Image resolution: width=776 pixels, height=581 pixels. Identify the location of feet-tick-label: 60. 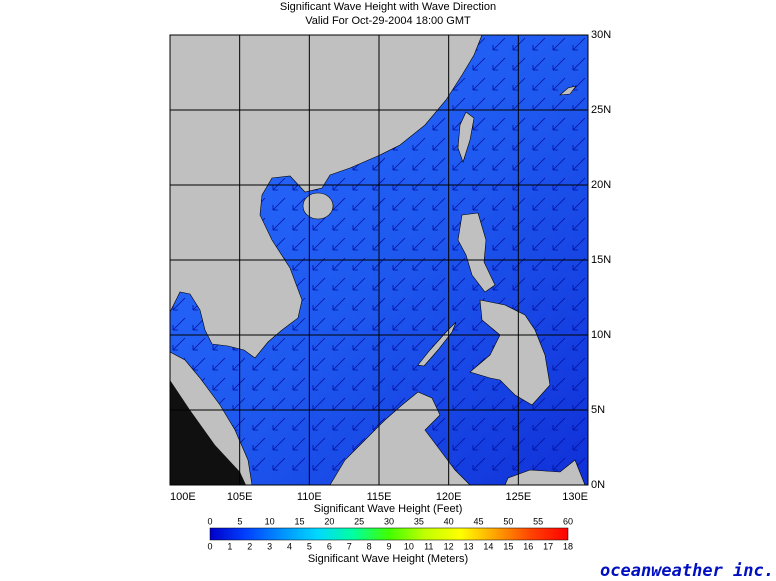
(568, 521).